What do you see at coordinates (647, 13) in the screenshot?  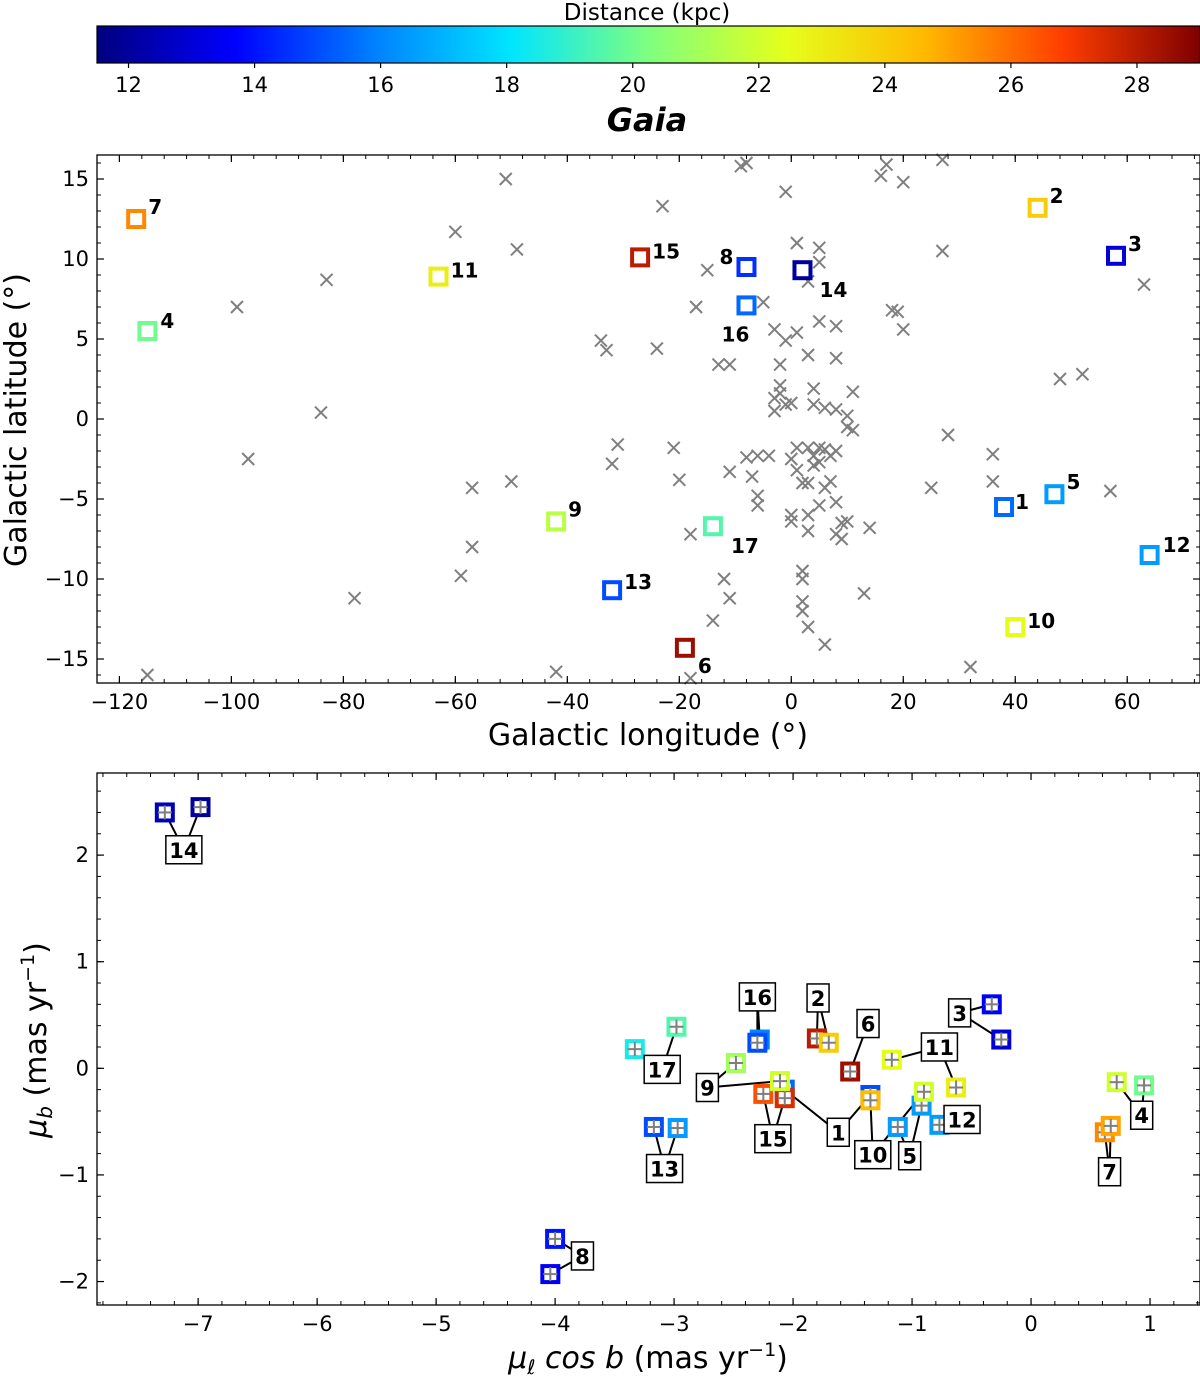 I see `colorbar-title: Distance (kpc)` at bounding box center [647, 13].